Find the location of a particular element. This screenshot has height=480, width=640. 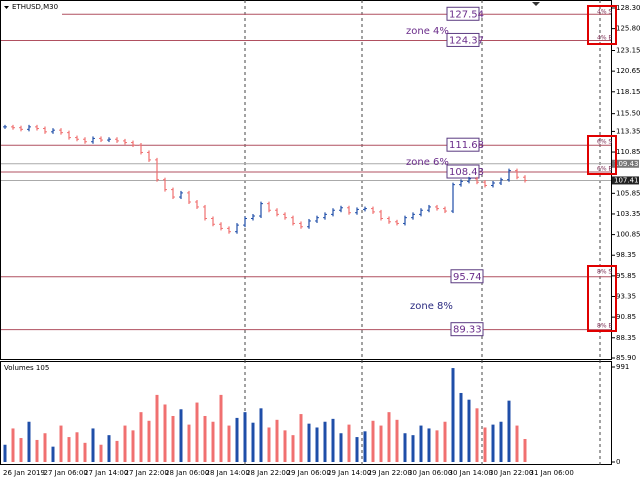

y-tick-label: 85.90 is located at coordinates (626, 358).